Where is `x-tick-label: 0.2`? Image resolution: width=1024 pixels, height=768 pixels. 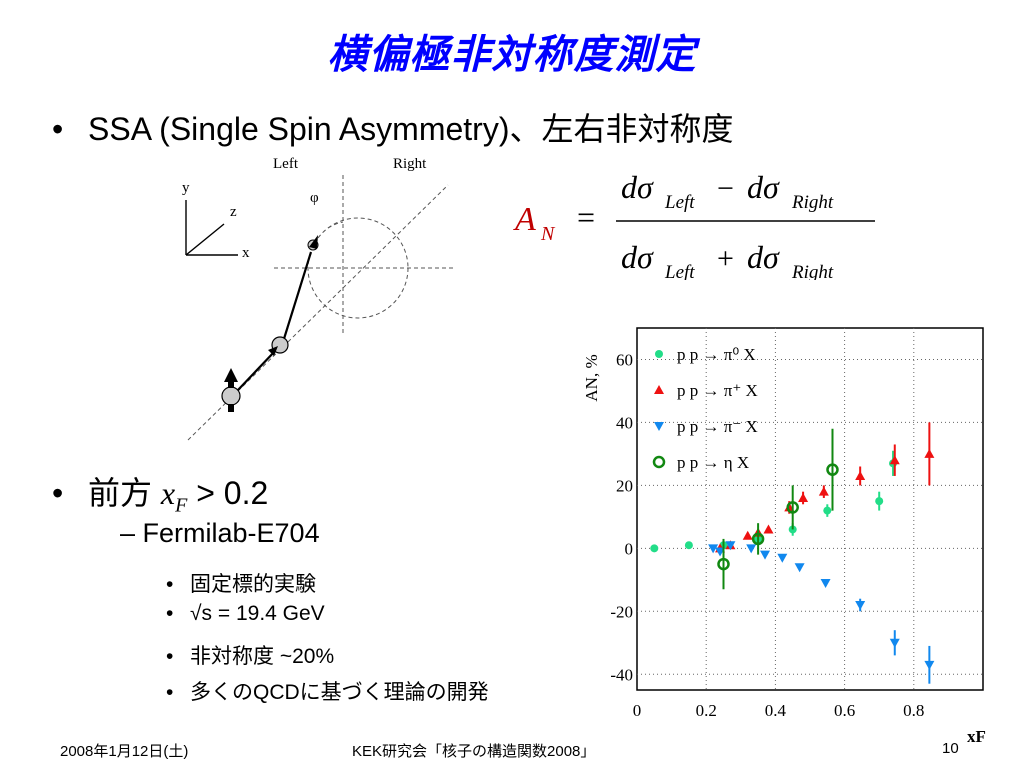 x-tick-label: 0.2 is located at coordinates (706, 710).